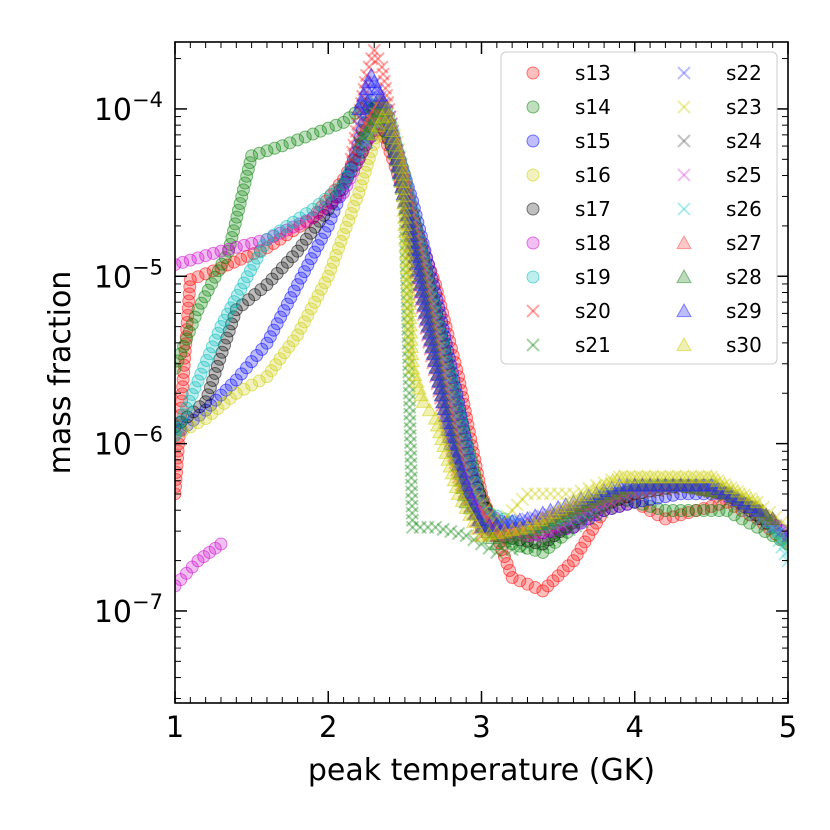 This screenshot has width=830, height=830. I want to click on point-s21-84-stroke-b, so click(543, 544).